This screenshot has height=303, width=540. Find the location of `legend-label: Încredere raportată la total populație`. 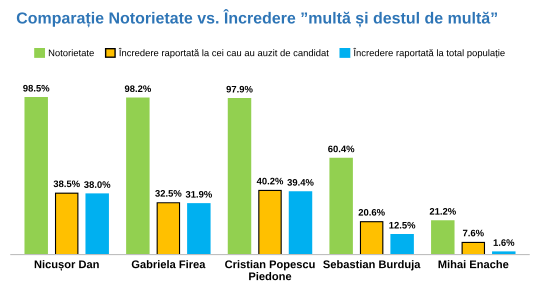

legend-label: Încredere raportată la total populație is located at coordinates (429, 53).